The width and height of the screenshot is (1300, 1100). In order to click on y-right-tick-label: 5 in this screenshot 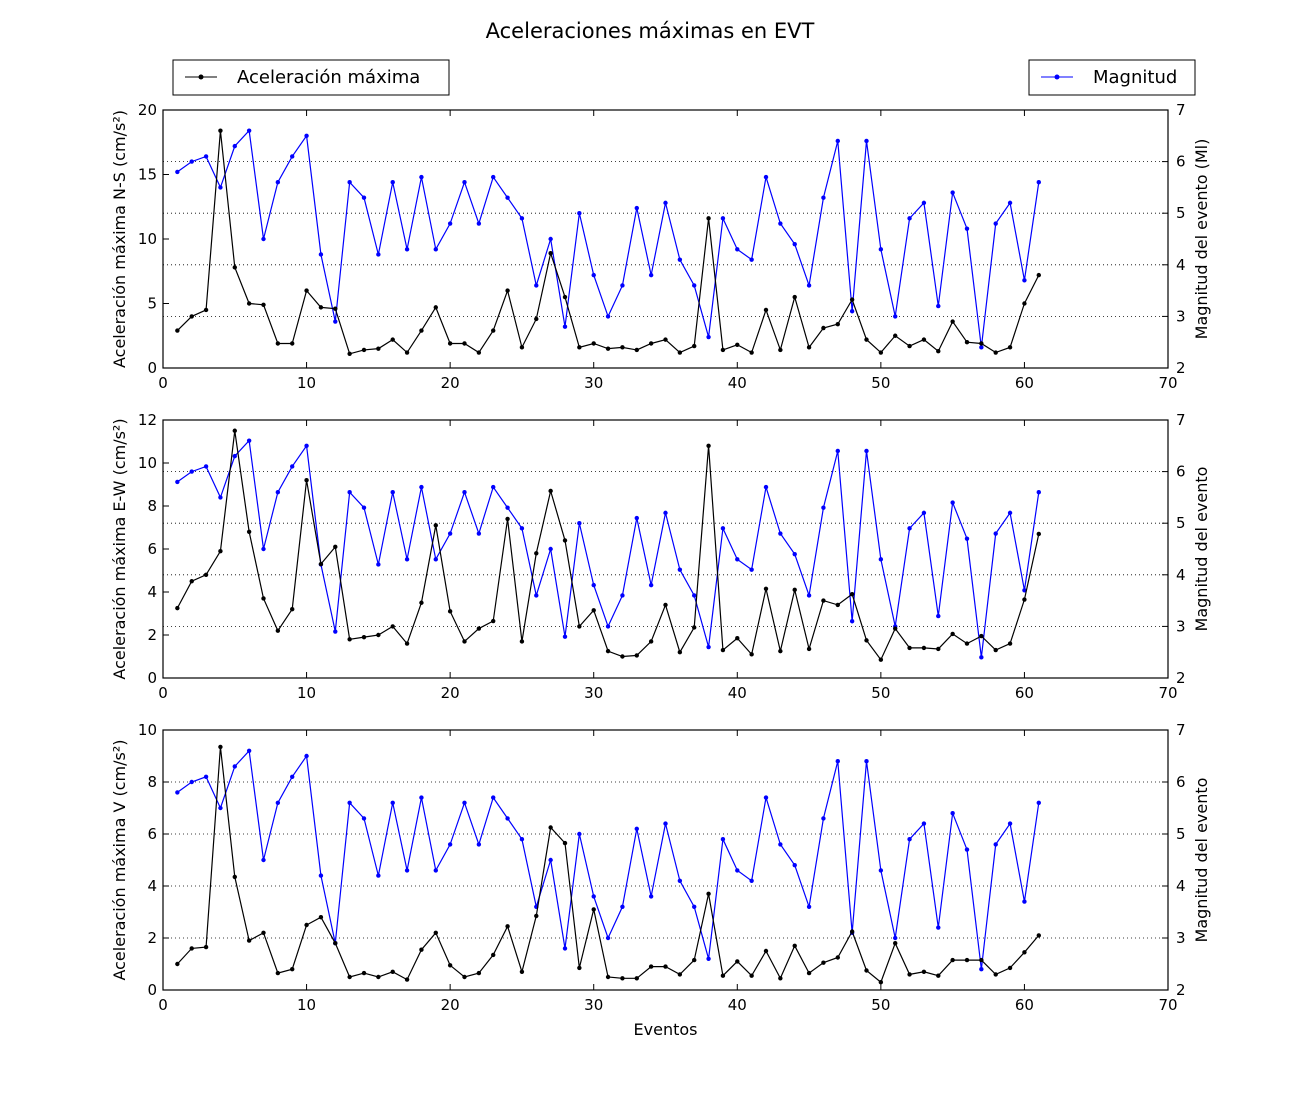, I will do `click(1181, 213)`.